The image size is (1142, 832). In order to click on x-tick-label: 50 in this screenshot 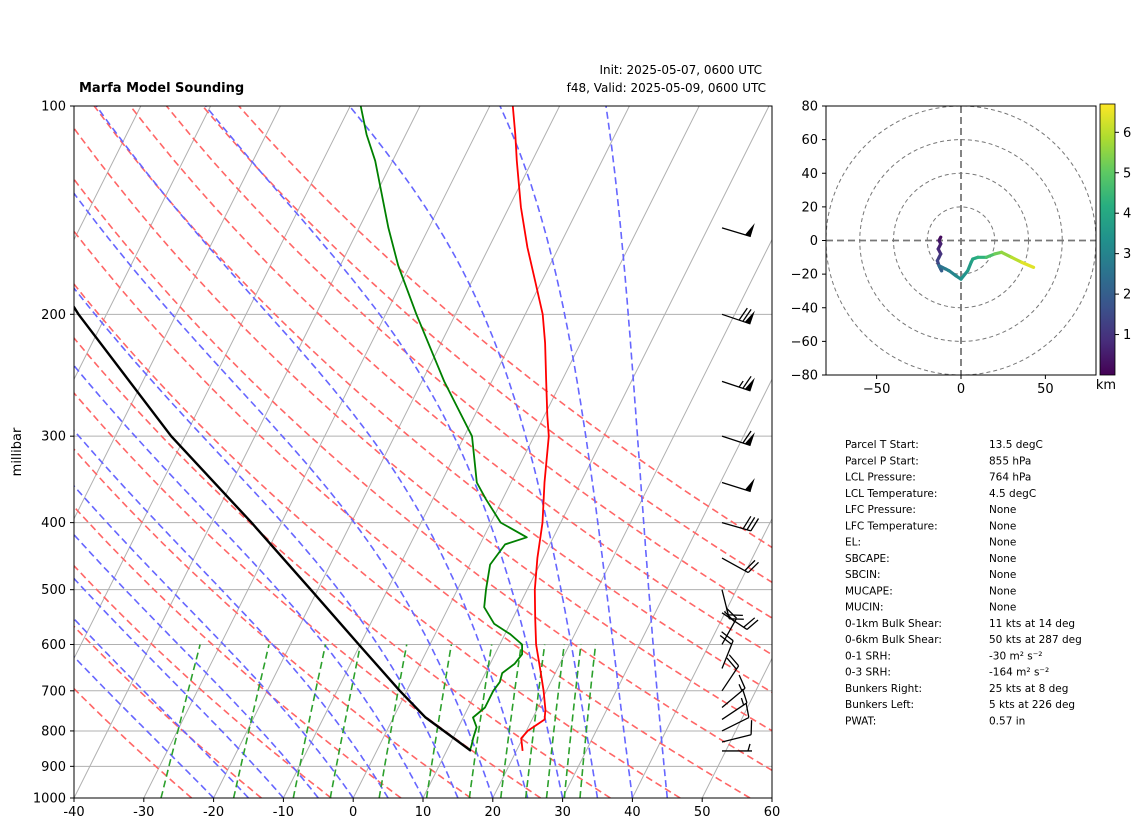, I will do `click(702, 812)`.